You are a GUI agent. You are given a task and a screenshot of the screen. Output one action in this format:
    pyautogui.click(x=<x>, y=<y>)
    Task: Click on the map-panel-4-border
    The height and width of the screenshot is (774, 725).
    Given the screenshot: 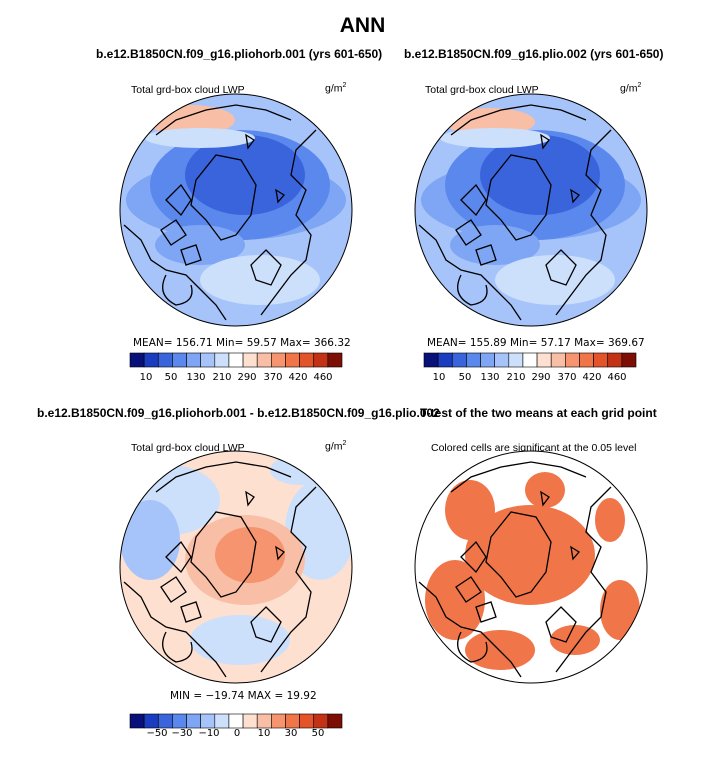 What is the action you would take?
    pyautogui.click(x=531, y=567)
    